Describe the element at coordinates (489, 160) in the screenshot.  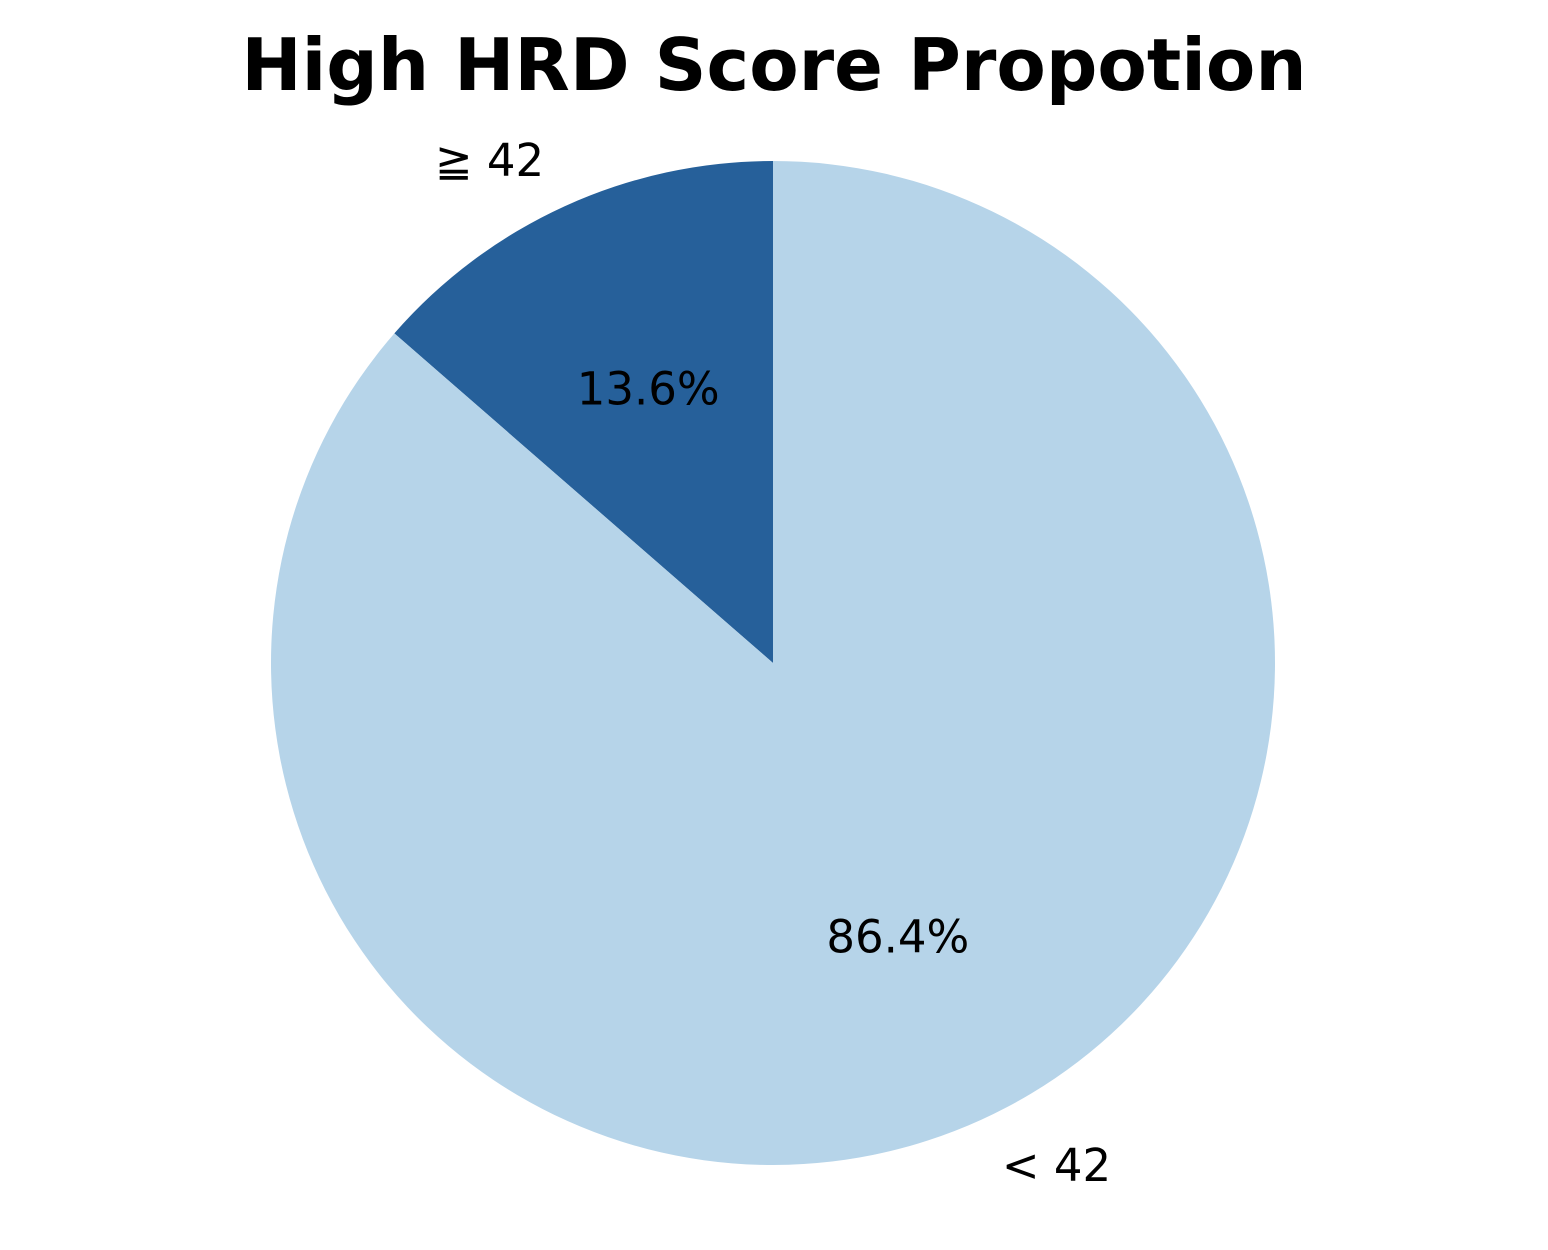
I see `slice-label: ≧ 42` at that location.